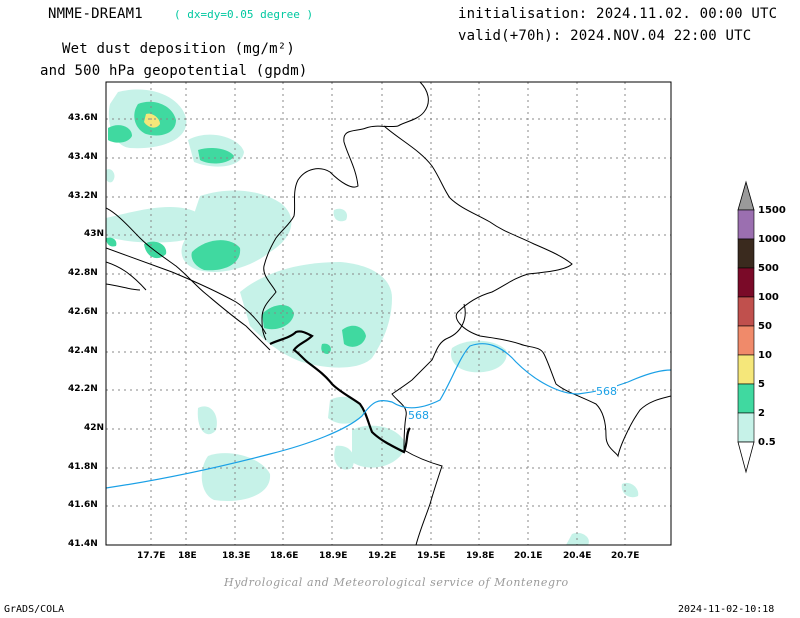 The height and width of the screenshot is (618, 800). Describe the element at coordinates (746, 457) in the screenshot. I see `colorbar-cap-bottom` at that location.